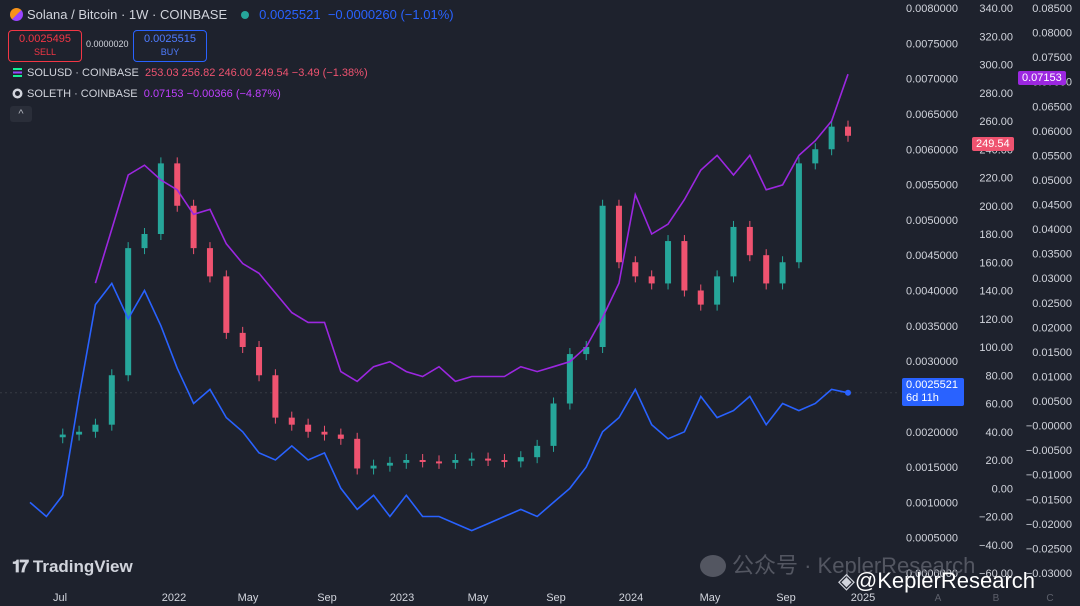 This screenshot has height=606, width=1080. I want to click on solusd-tick-label: 20.00, so click(999, 461).